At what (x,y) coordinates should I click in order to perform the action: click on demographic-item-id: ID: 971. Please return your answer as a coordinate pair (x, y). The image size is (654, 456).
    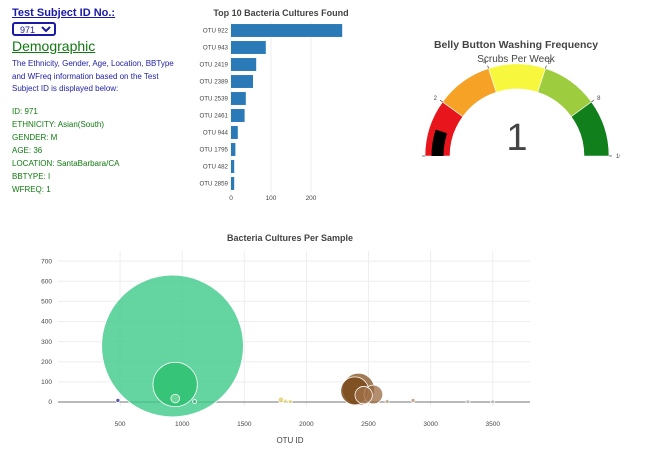
    Looking at the image, I should click on (25, 111).